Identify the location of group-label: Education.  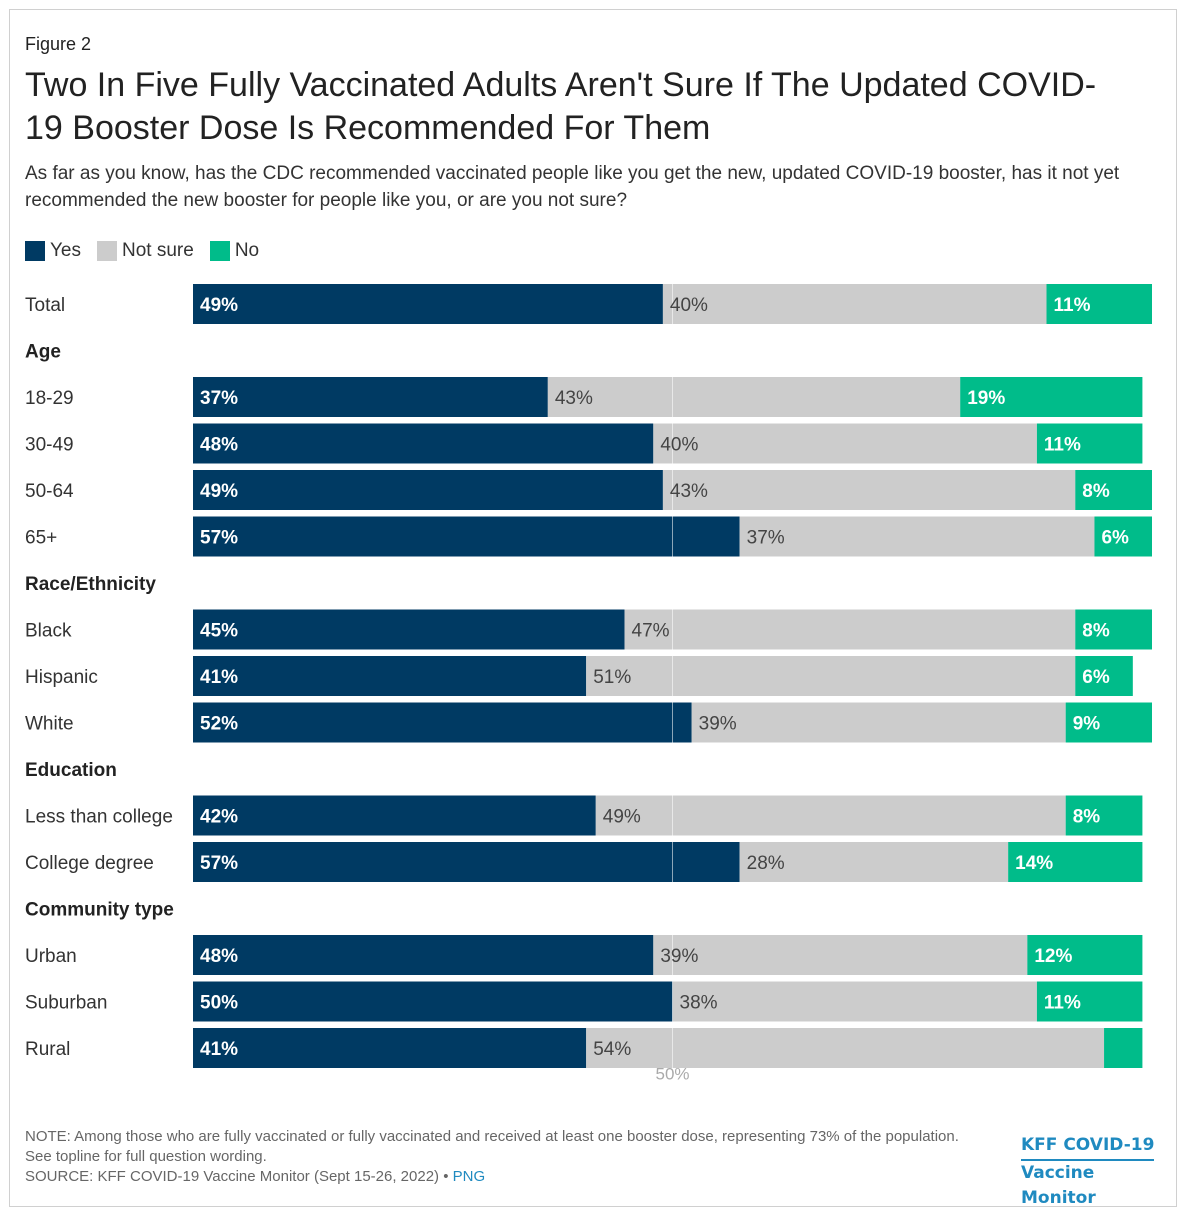
(71, 770).